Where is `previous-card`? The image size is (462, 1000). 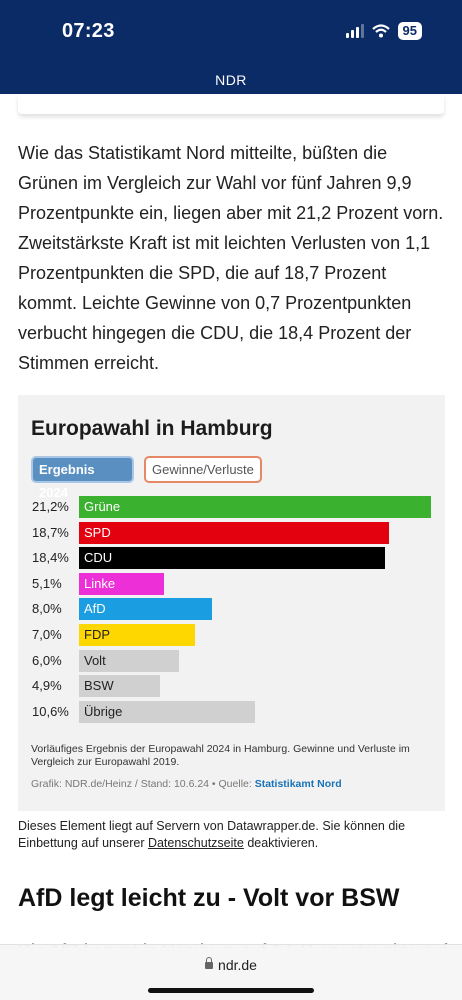 previous-card is located at coordinates (231, 104).